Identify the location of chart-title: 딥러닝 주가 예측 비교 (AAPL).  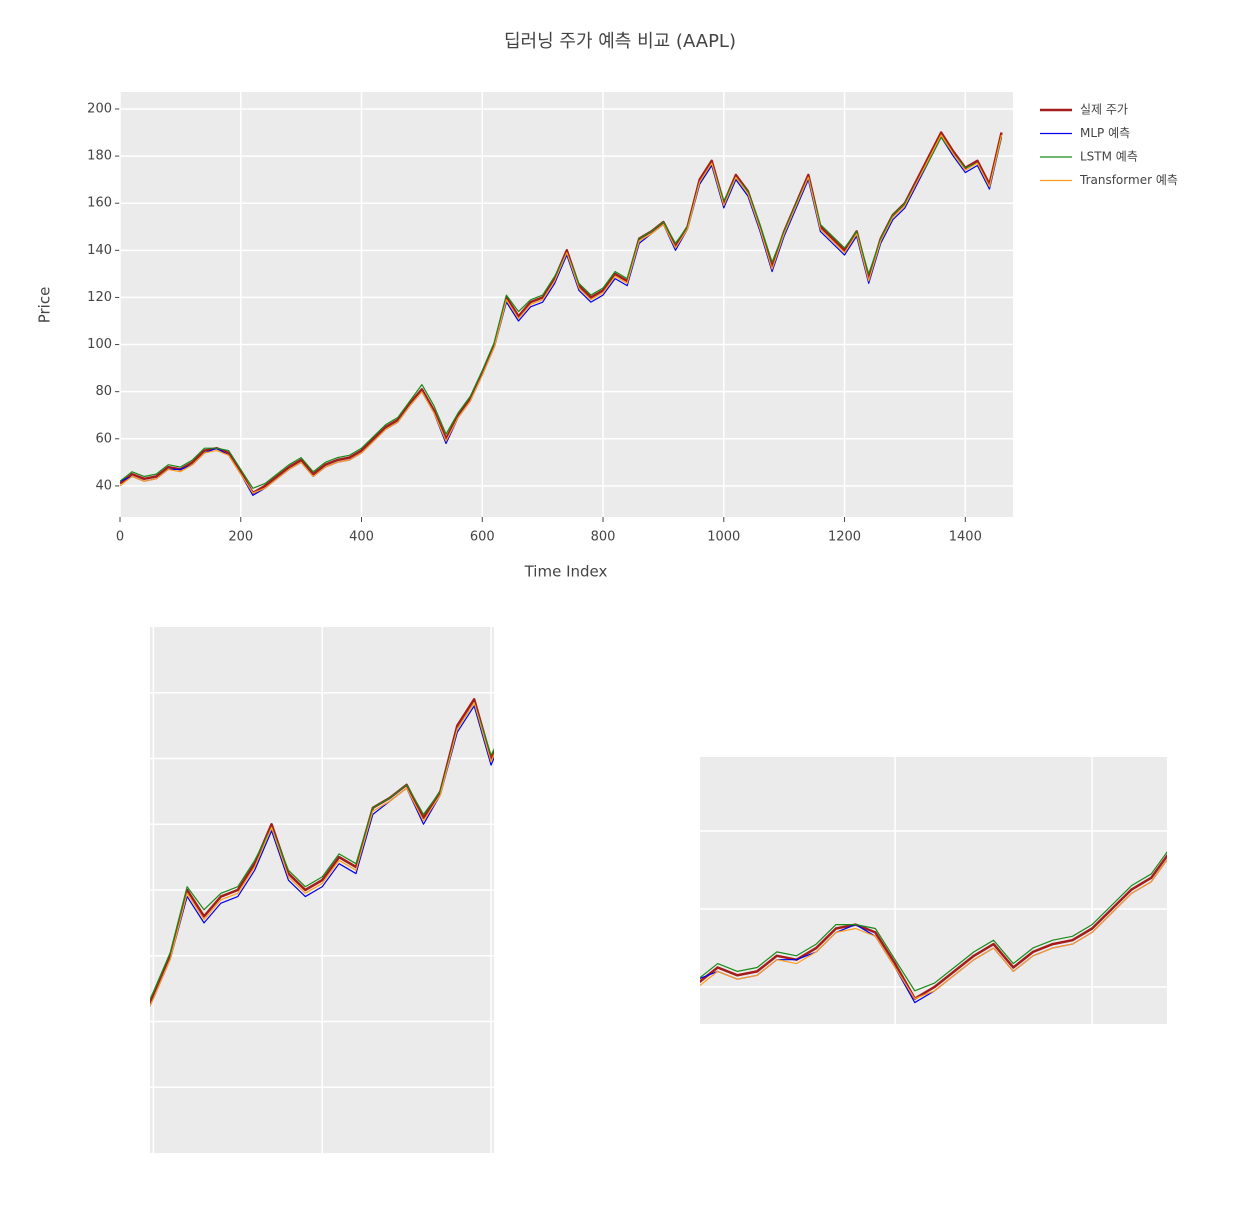
(620, 41).